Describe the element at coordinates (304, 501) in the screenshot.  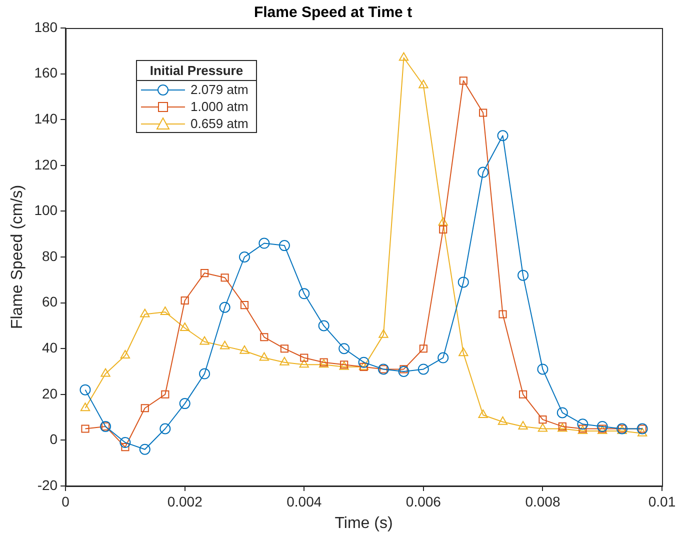
I see `x-tick-label: 0.004` at that location.